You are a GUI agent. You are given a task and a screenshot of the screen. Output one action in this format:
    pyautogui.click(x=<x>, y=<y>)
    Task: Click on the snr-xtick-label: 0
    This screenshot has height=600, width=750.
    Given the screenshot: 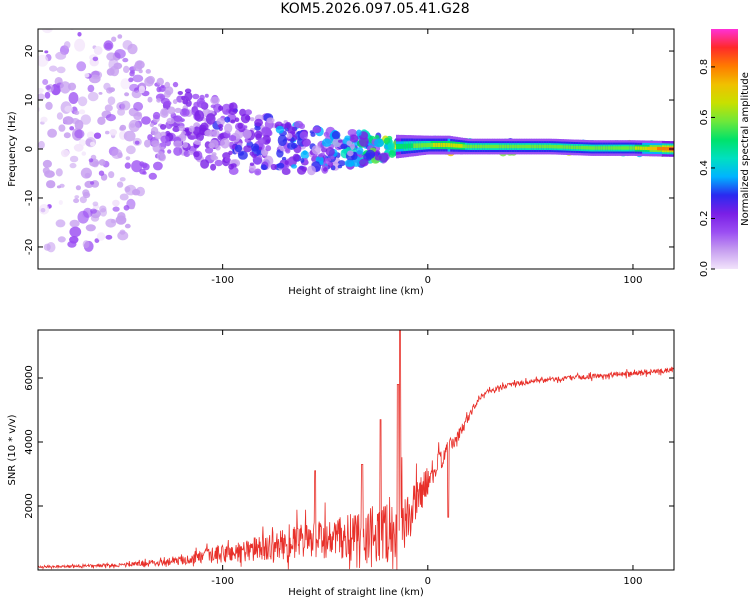 What is the action you would take?
    pyautogui.click(x=428, y=581)
    